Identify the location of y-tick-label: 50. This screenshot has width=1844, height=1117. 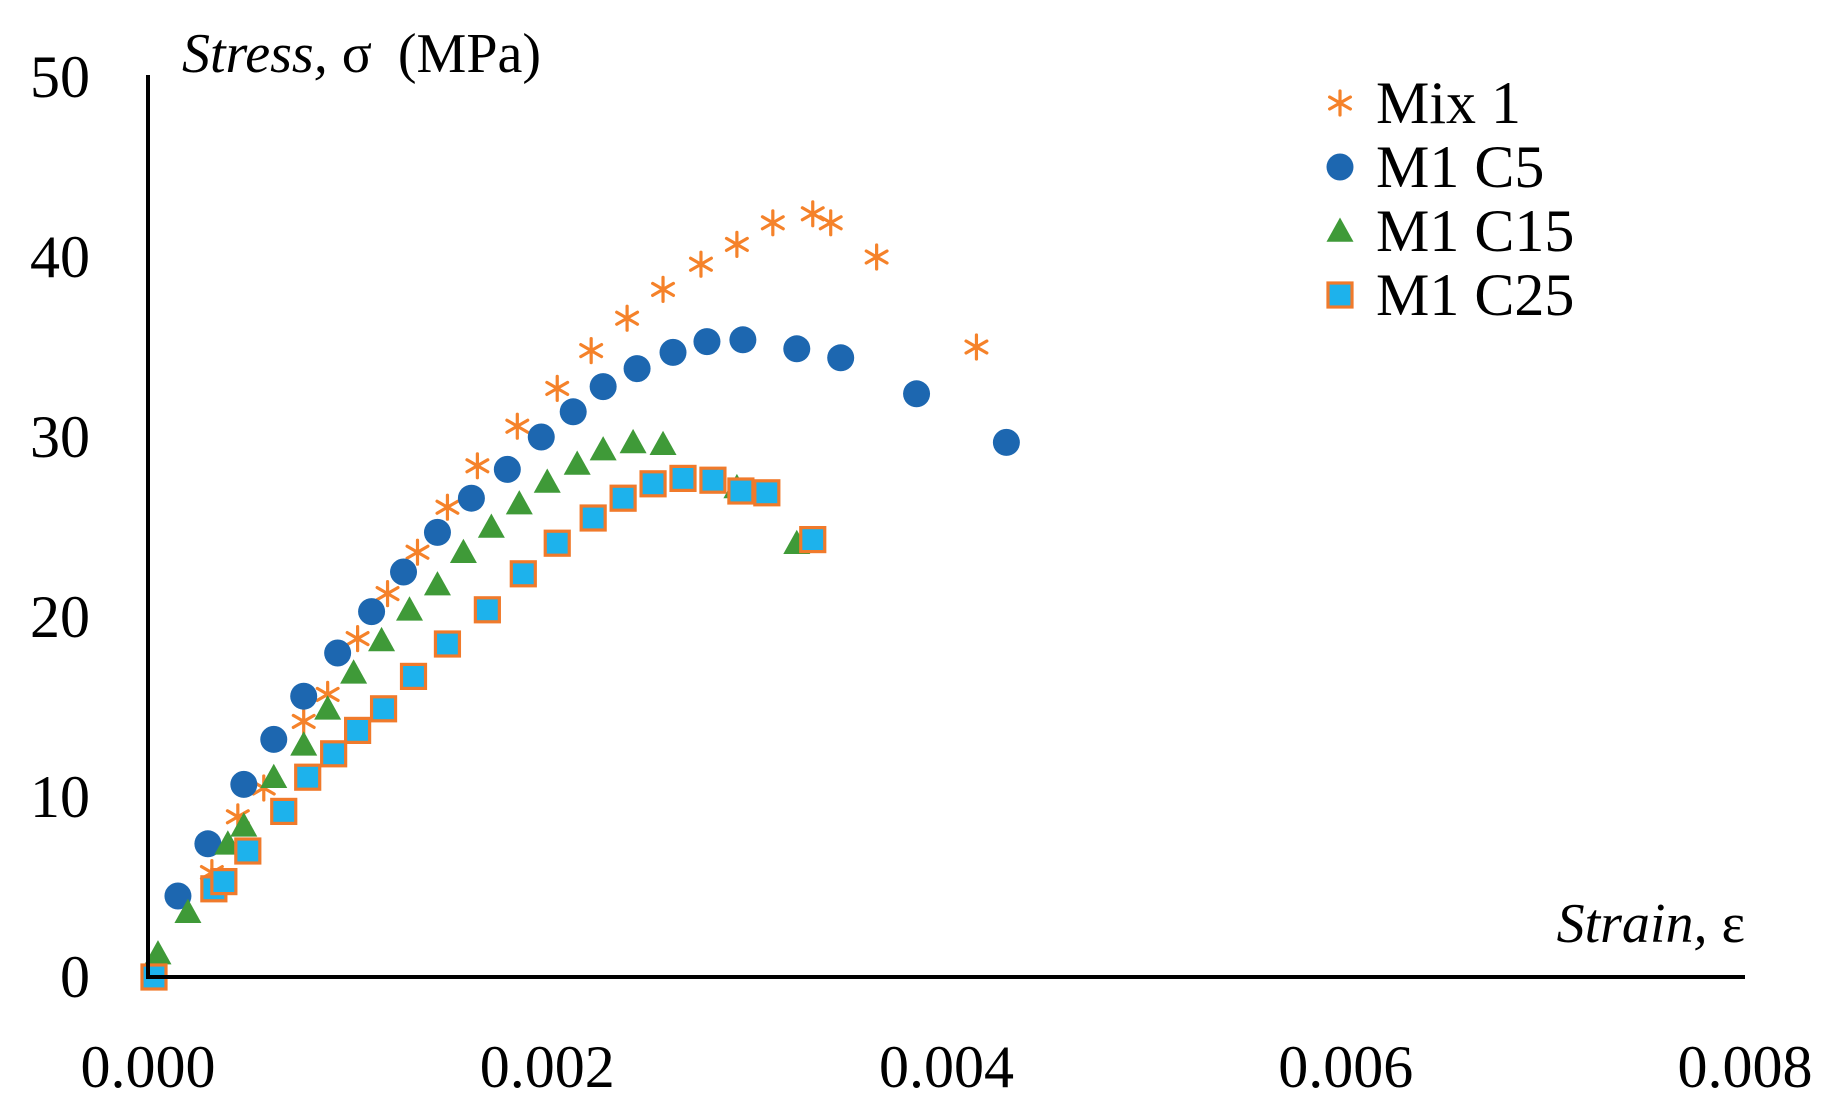
(60, 77).